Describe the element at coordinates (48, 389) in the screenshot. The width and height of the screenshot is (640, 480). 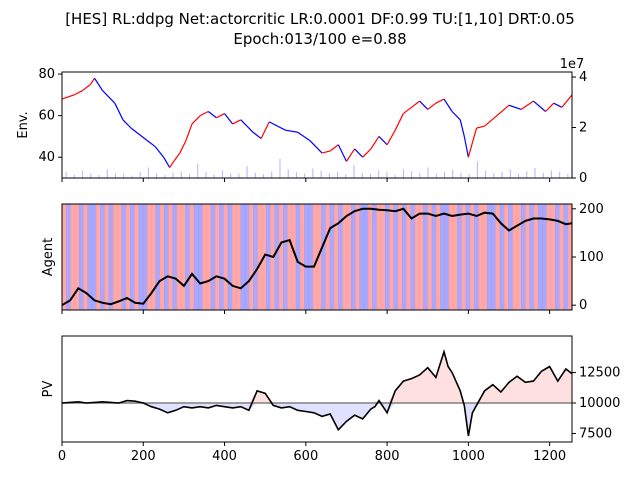
I see `pv-ylabel: PV` at that location.